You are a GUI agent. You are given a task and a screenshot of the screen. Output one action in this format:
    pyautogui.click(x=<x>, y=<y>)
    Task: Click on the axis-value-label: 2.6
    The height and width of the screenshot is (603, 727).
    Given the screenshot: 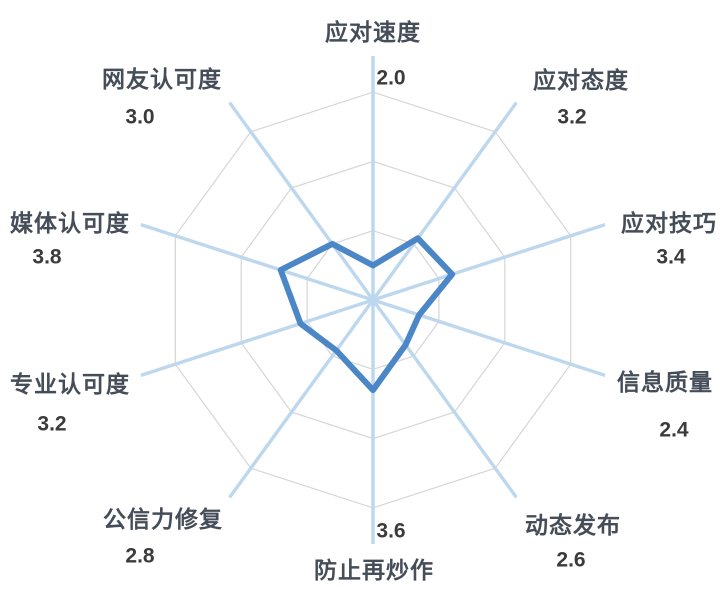 What is the action you would take?
    pyautogui.click(x=570, y=560)
    